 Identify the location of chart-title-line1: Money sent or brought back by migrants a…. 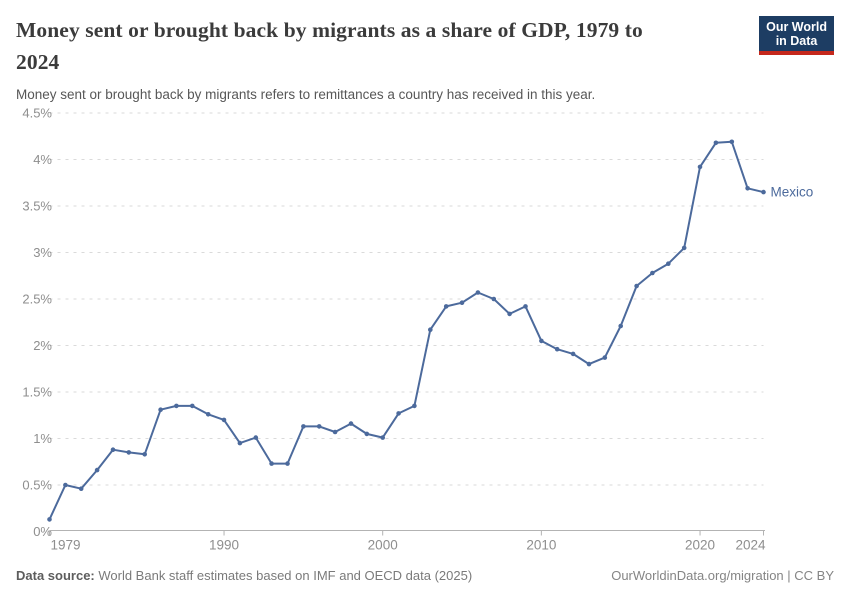
(329, 30).